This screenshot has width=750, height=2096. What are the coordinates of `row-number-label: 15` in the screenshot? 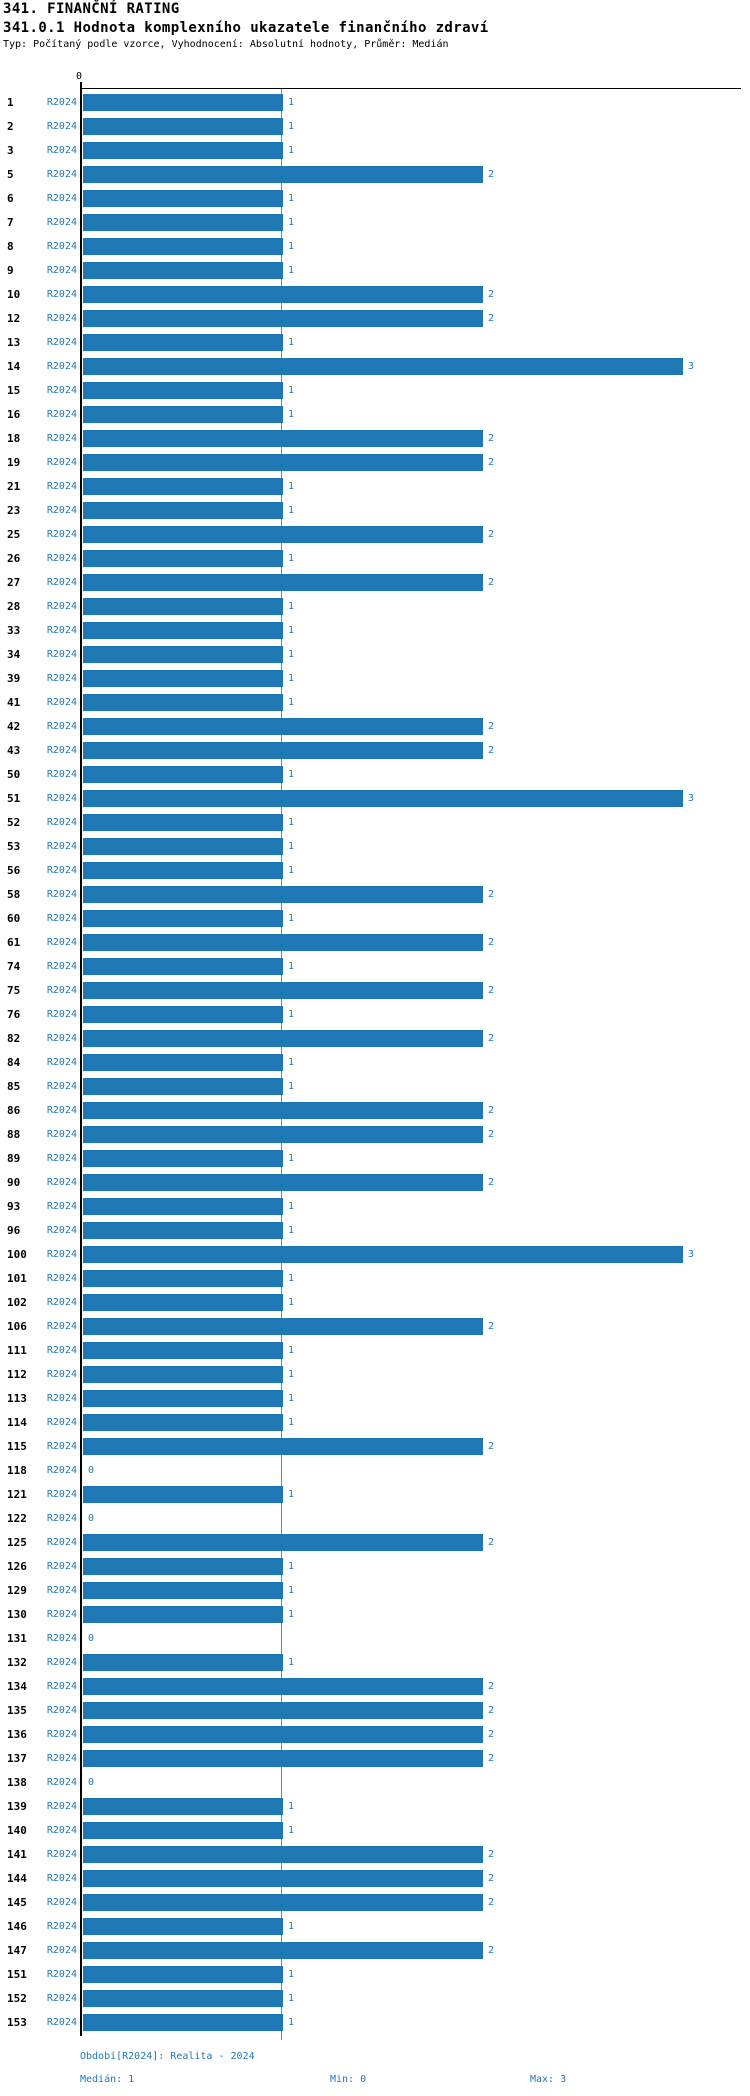 It's located at (14, 390).